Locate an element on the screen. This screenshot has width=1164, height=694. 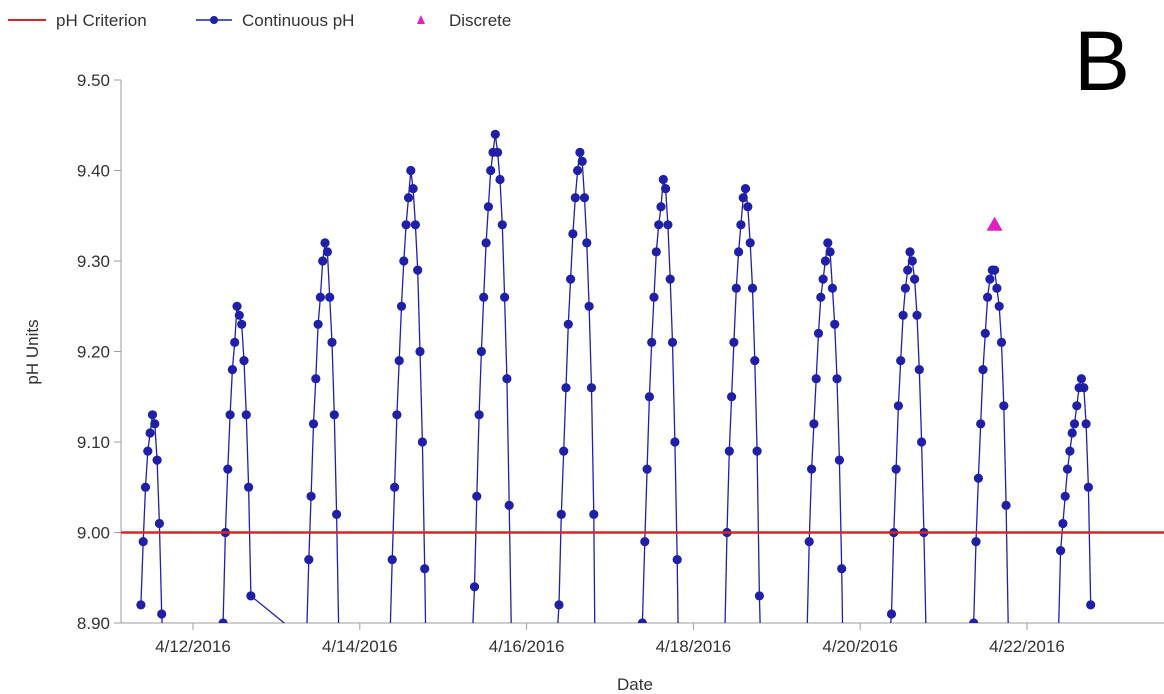
discrete-point is located at coordinates (994, 223).